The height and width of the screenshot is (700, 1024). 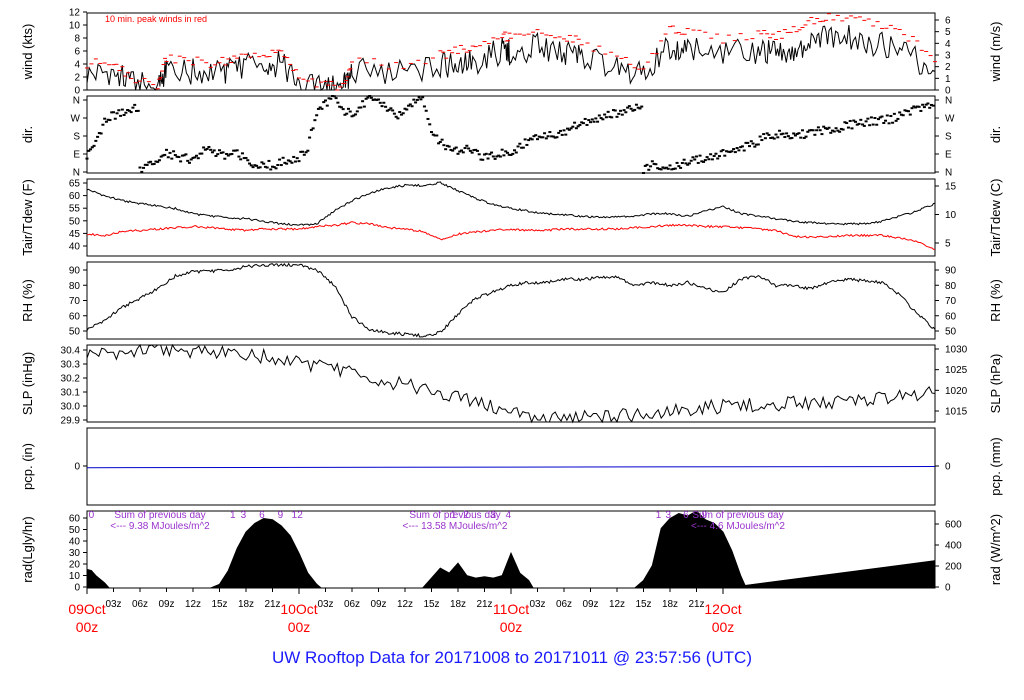 I want to click on x-tick-label: 21z, so click(x=272, y=604).